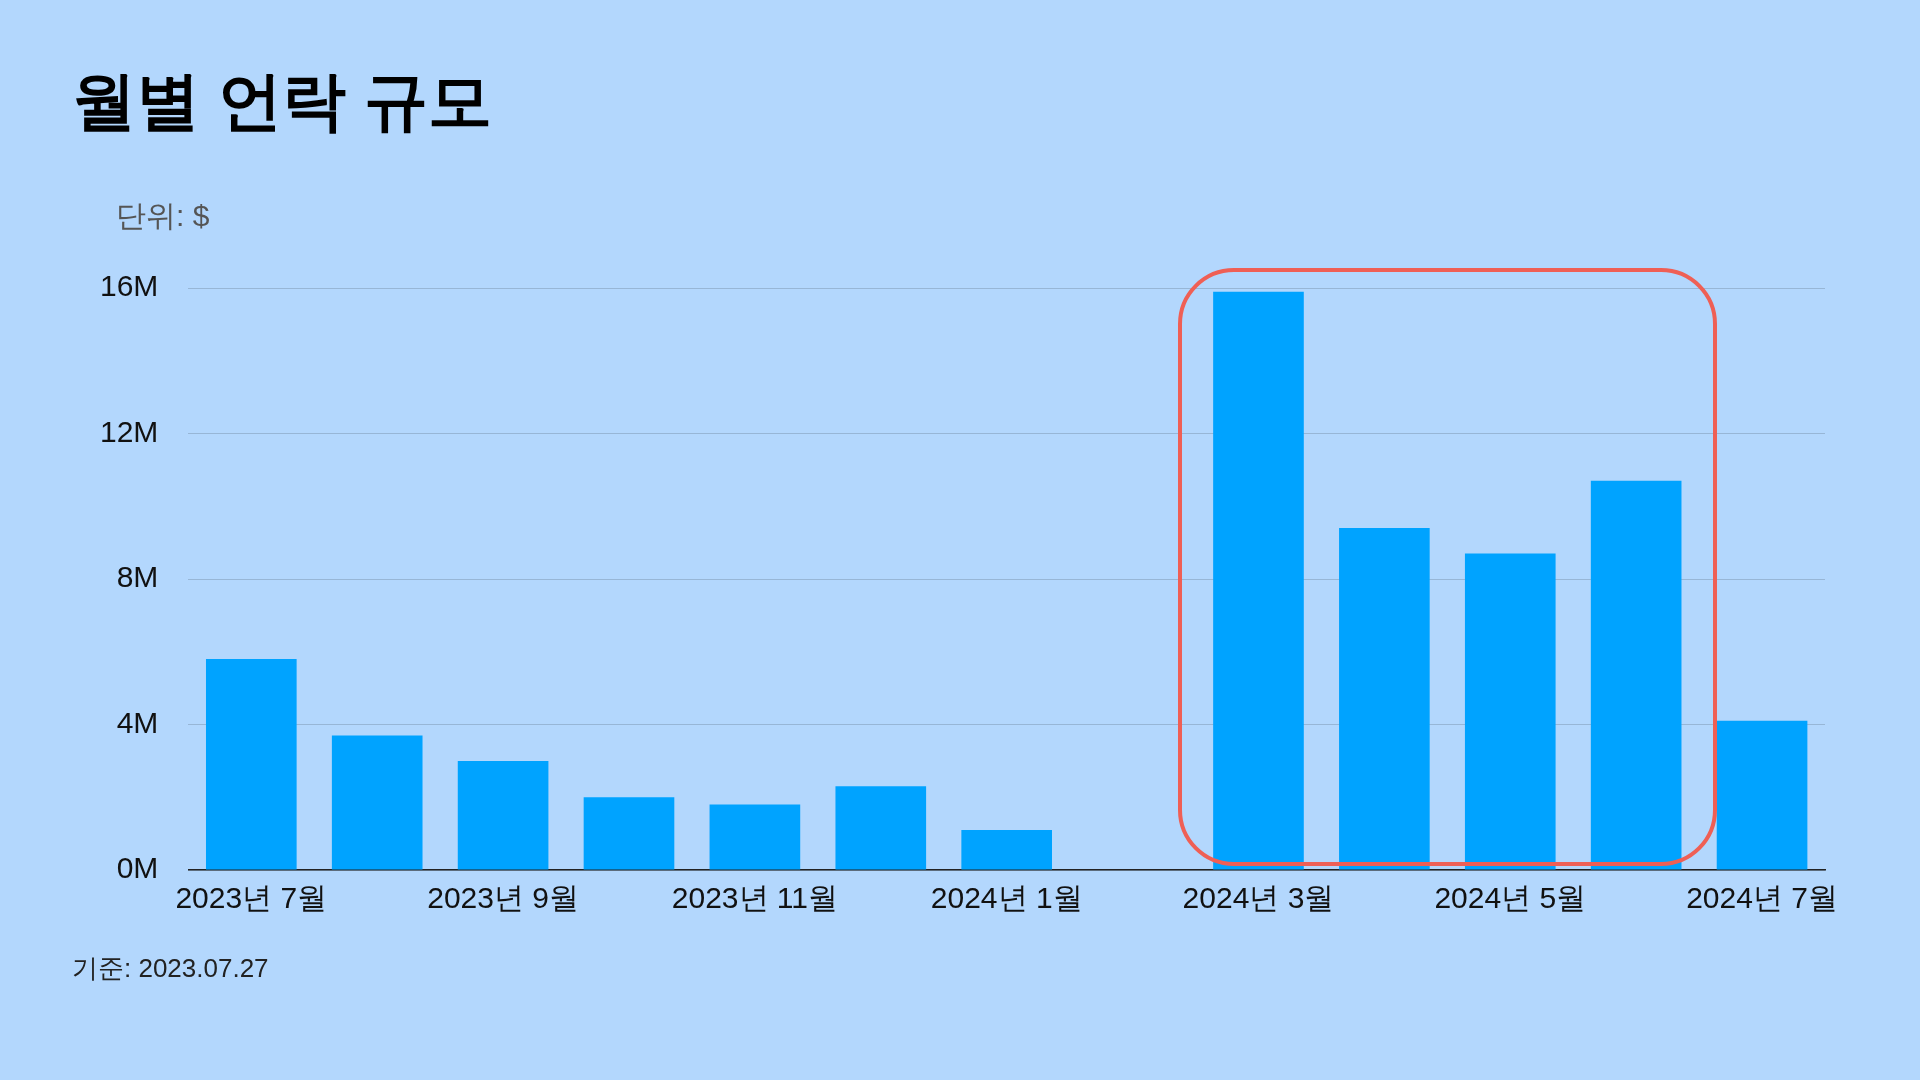 Image resolution: width=1920 pixels, height=1080 pixels. I want to click on x-tick-label: 2024년 5월, so click(1510, 898).